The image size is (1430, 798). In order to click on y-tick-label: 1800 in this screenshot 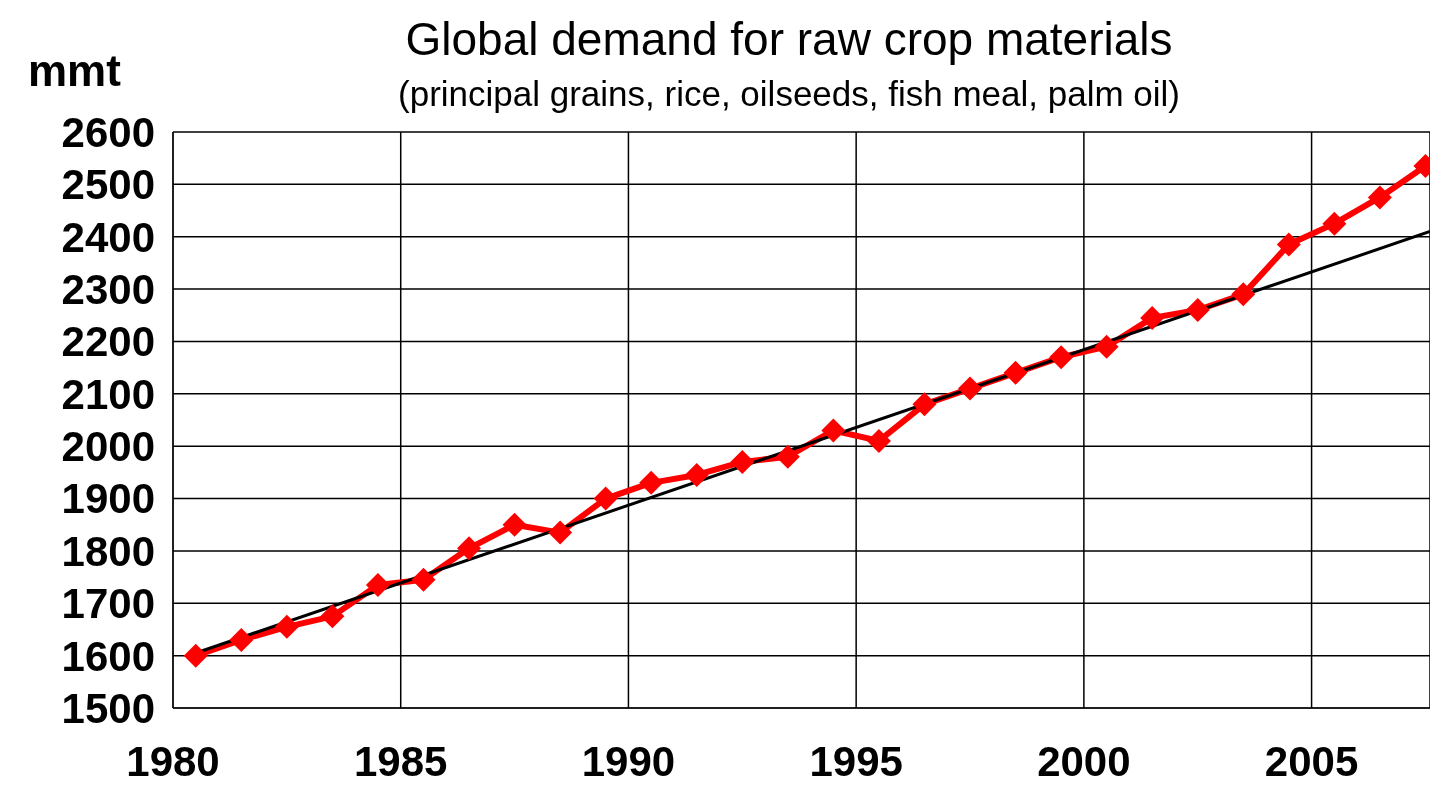, I will do `click(108, 551)`.